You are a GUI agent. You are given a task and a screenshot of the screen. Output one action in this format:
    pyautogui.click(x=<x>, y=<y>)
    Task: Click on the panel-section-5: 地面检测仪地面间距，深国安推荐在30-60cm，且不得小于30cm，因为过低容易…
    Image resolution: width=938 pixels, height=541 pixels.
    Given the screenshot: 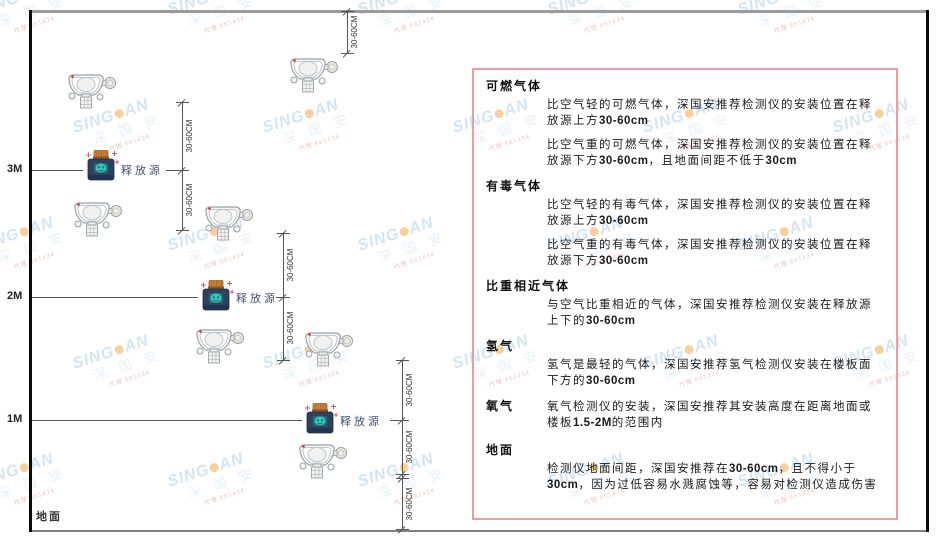 What is the action you would take?
    pyautogui.click(x=685, y=467)
    